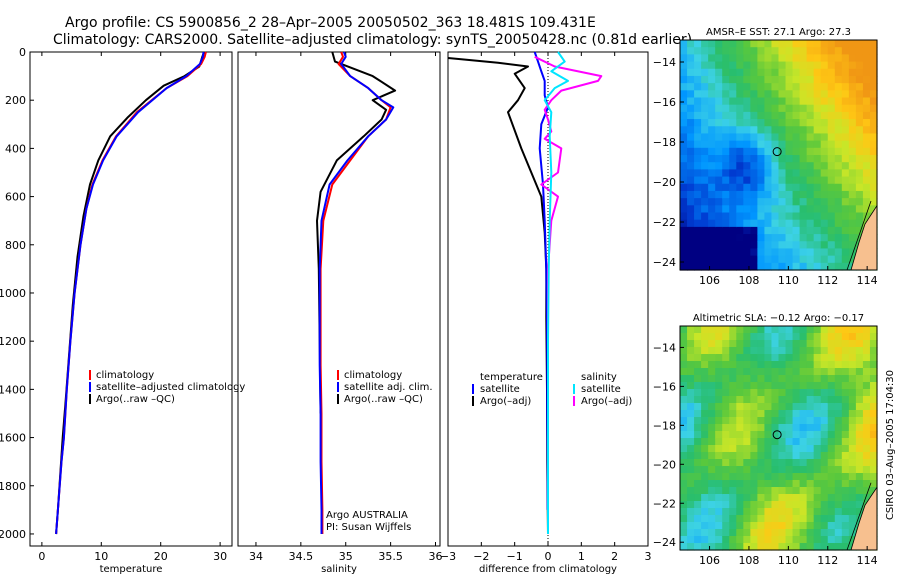 This screenshot has height=580, width=900. What do you see at coordinates (859, 516) in the screenshot?
I see `sla_map-coastline` at bounding box center [859, 516].